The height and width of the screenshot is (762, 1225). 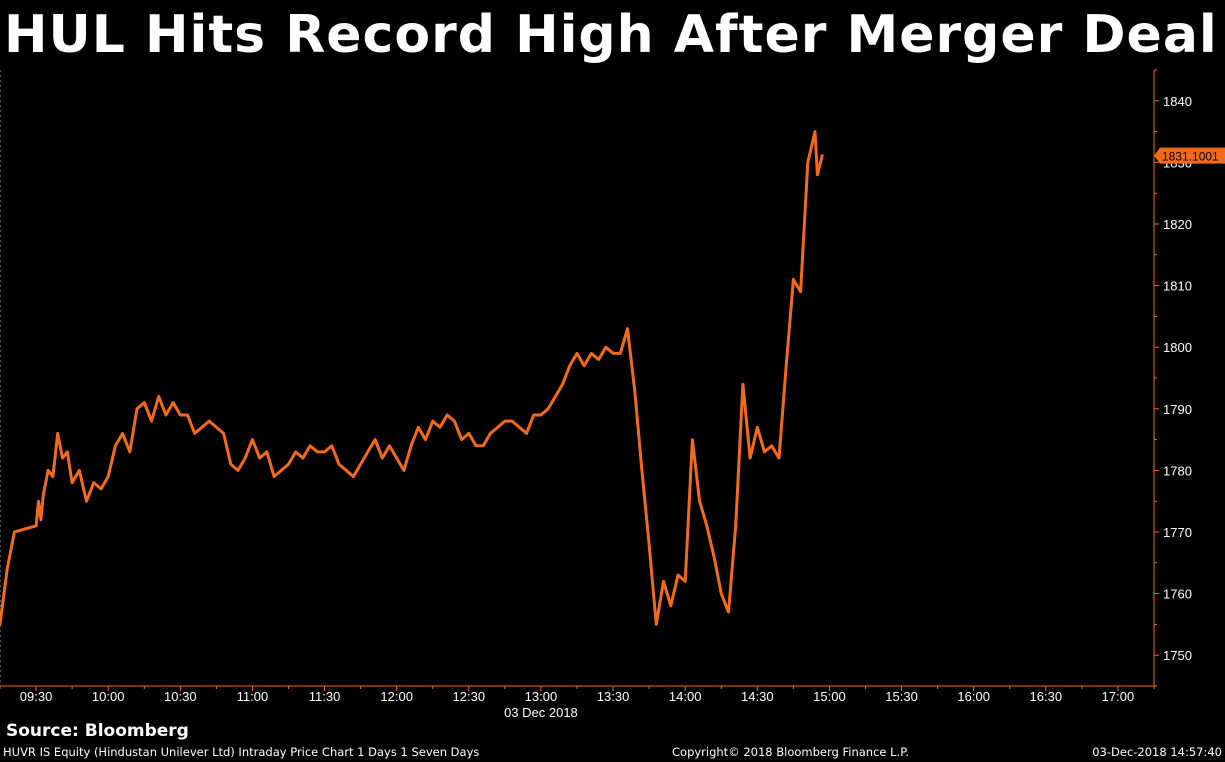 What do you see at coordinates (973, 696) in the screenshot?
I see `x-tick-label: 16:00` at bounding box center [973, 696].